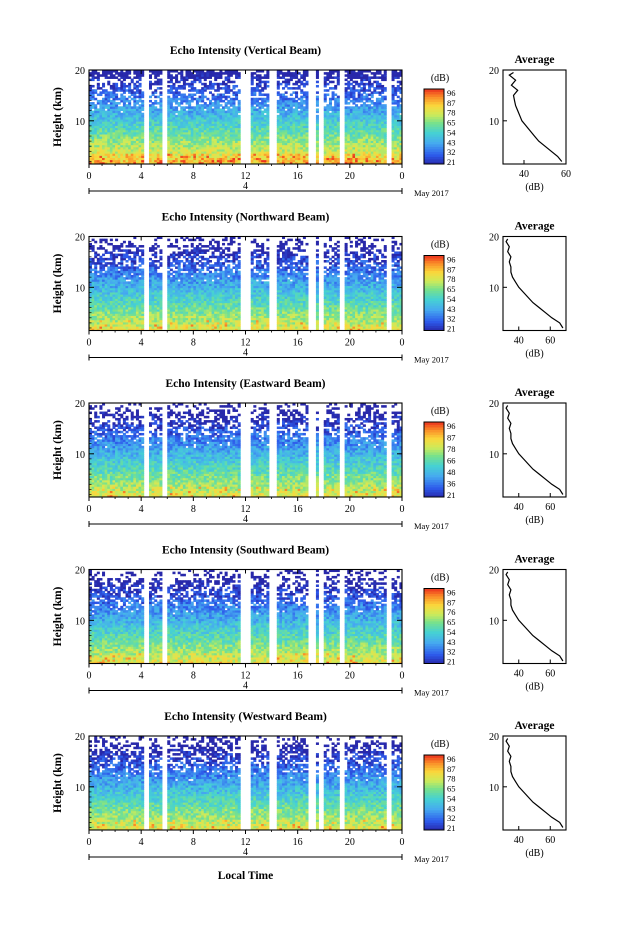 This screenshot has width=618, height=929. Describe the element at coordinates (434, 145) in the screenshot. I see `colorbar-segment` at that location.